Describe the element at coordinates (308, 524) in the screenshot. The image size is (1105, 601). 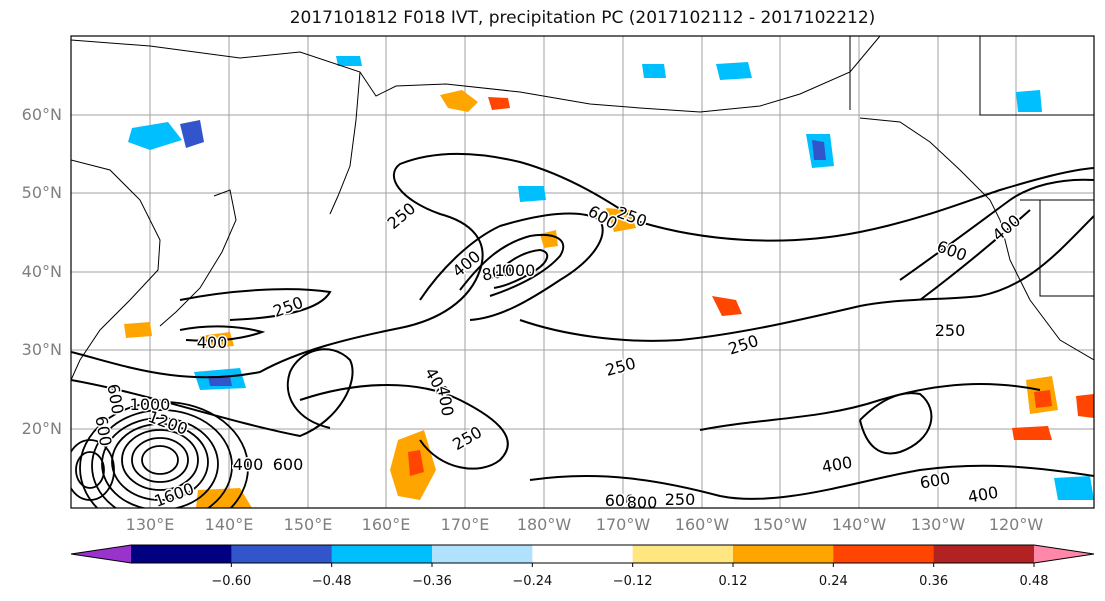
I see `longitude-label: 150°E` at that location.